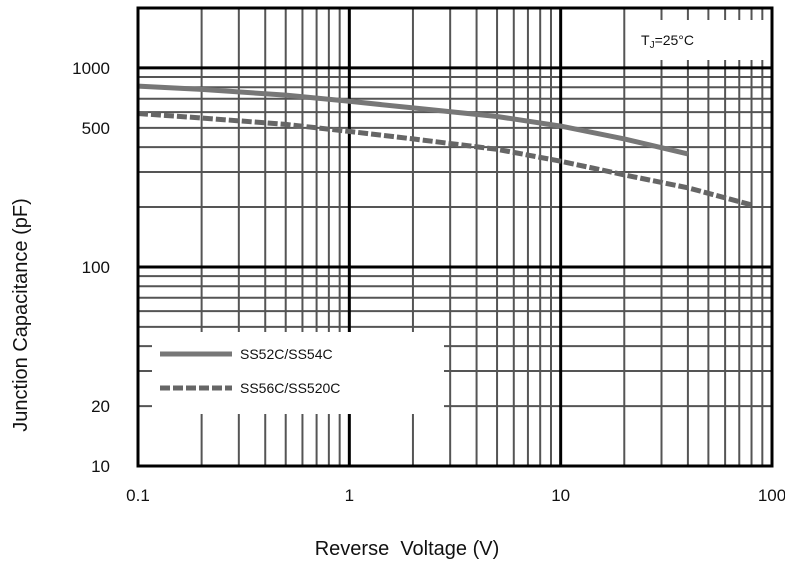 The width and height of the screenshot is (785, 563). Describe the element at coordinates (138, 495) in the screenshot. I see `x-tick-label: 0.1` at that location.